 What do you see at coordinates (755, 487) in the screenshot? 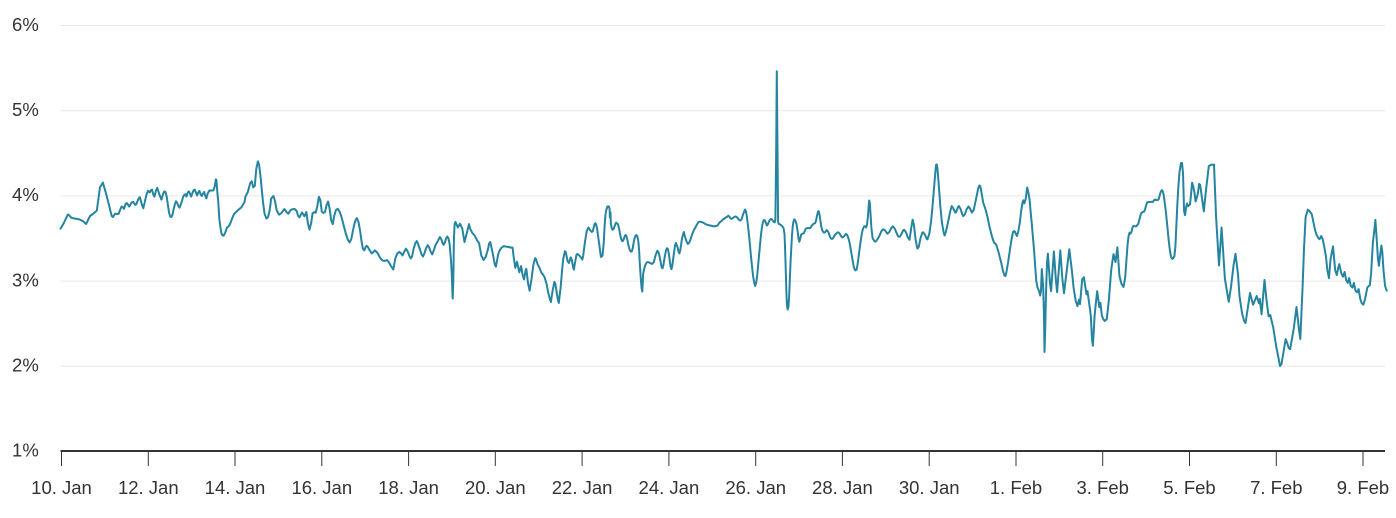
I see `svg-text: 26. Jan` at bounding box center [755, 487].